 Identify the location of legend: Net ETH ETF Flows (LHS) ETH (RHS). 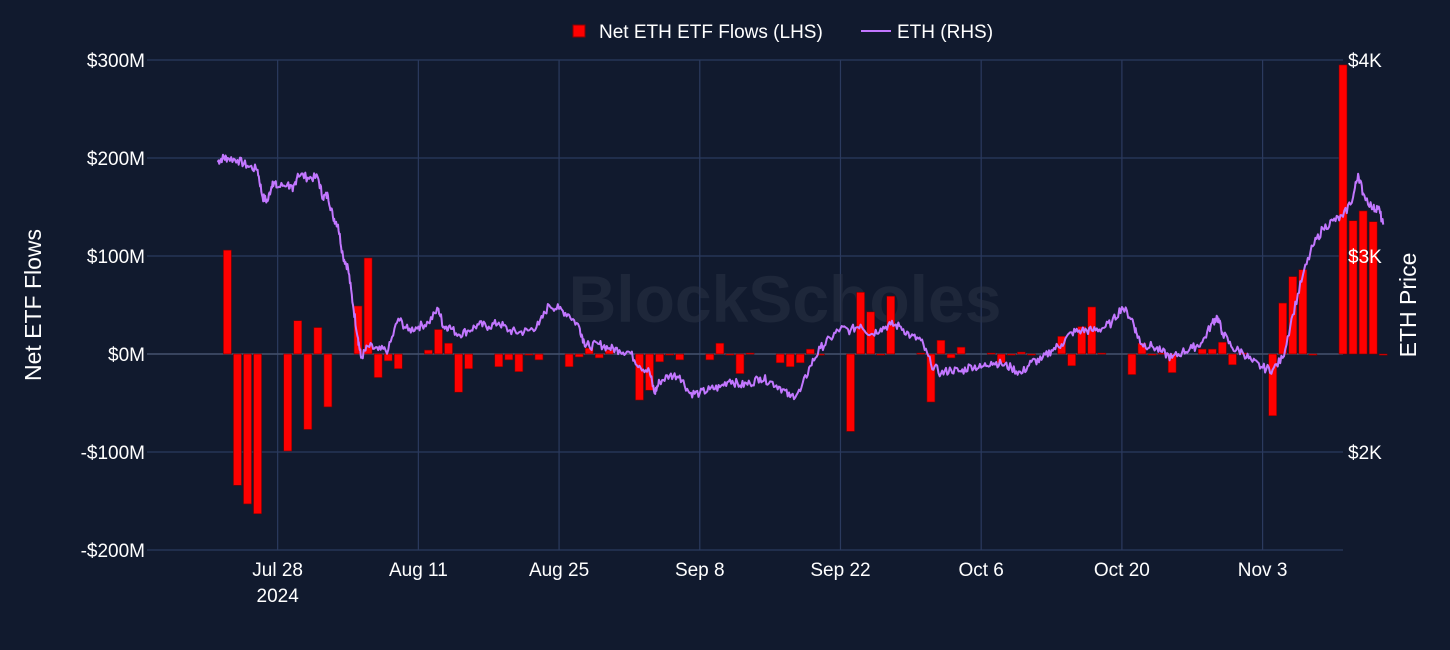
(782, 32).